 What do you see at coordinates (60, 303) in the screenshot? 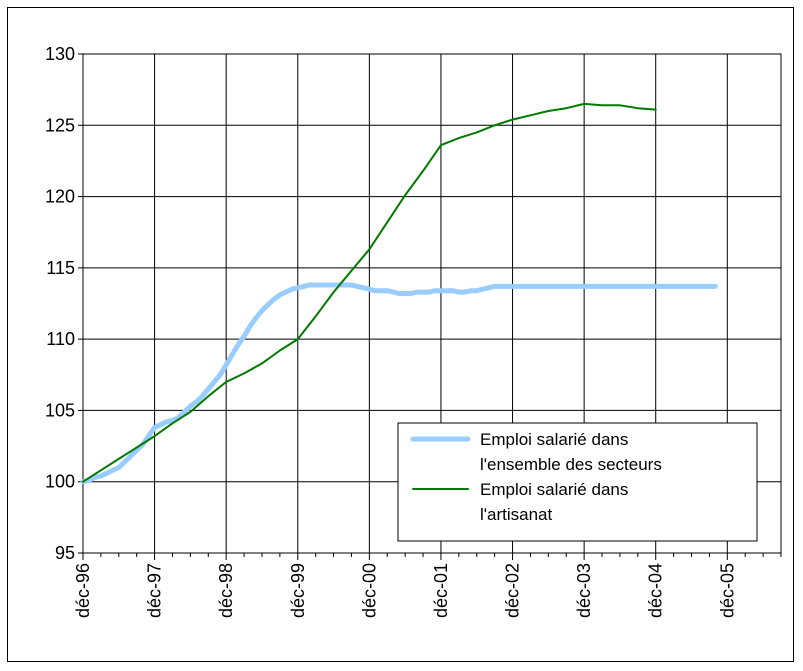
I see `y-tick-labels: 95 100 105 110 115 120 125 130` at bounding box center [60, 303].